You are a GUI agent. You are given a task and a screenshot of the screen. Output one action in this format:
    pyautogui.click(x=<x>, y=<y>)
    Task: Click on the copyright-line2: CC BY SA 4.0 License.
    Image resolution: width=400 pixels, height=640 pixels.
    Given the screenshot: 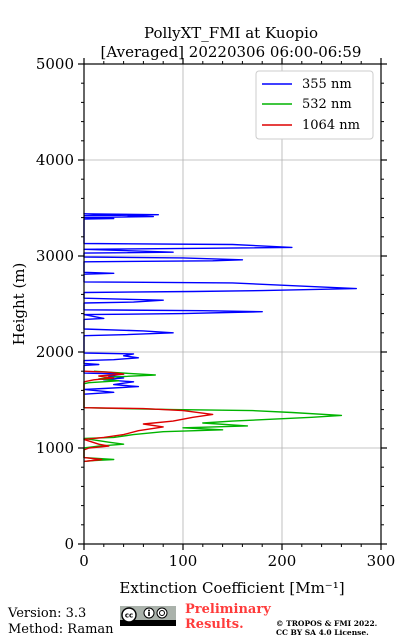 What is the action you would take?
    pyautogui.click(x=322, y=632)
    